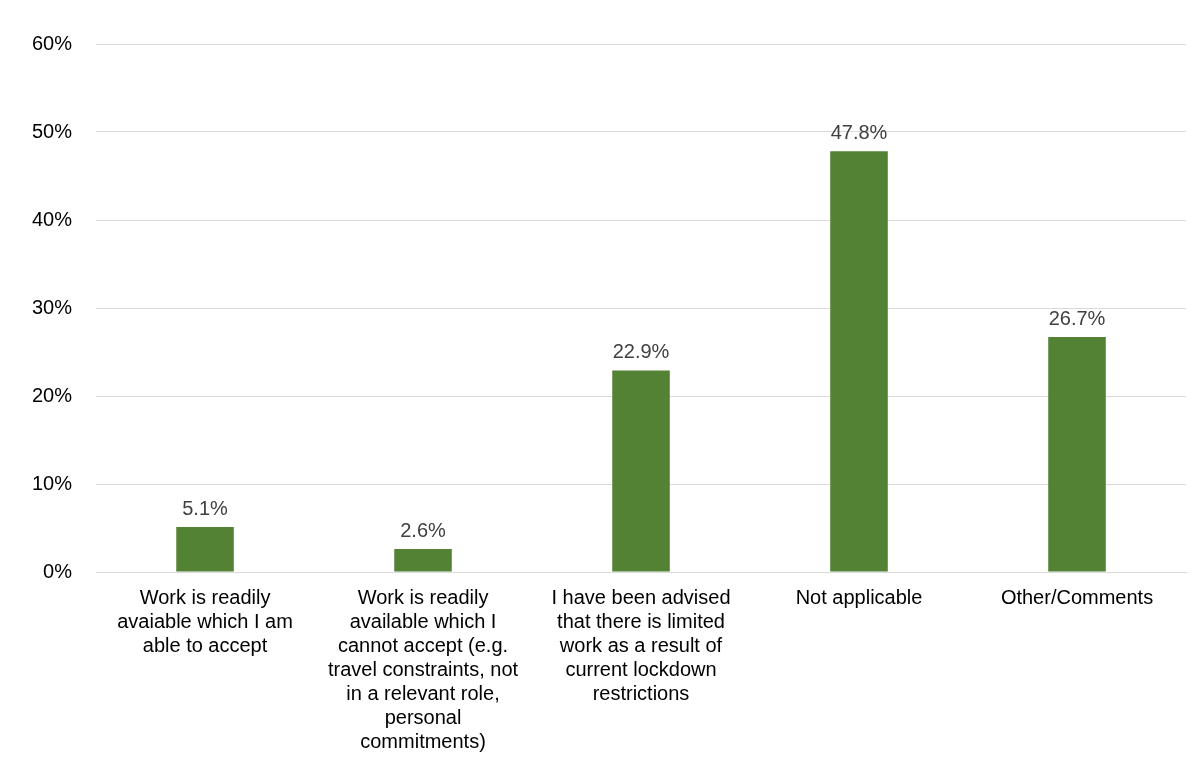 This screenshot has width=1204, height=776. What do you see at coordinates (52, 306) in the screenshot?
I see `y-tick-label: 30%` at bounding box center [52, 306].